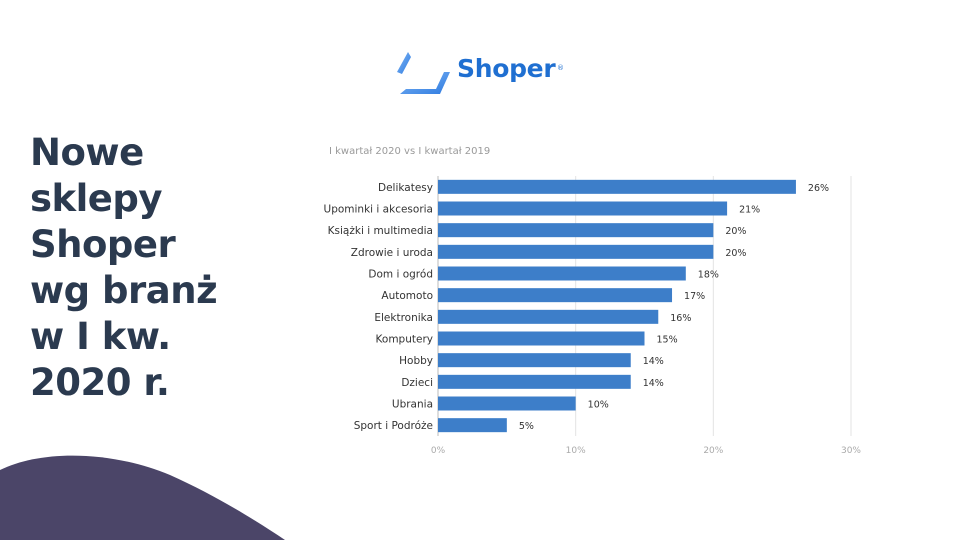 This screenshot has height=540, width=960. Describe the element at coordinates (526, 426) in the screenshot. I see `data-label: 5%` at that location.